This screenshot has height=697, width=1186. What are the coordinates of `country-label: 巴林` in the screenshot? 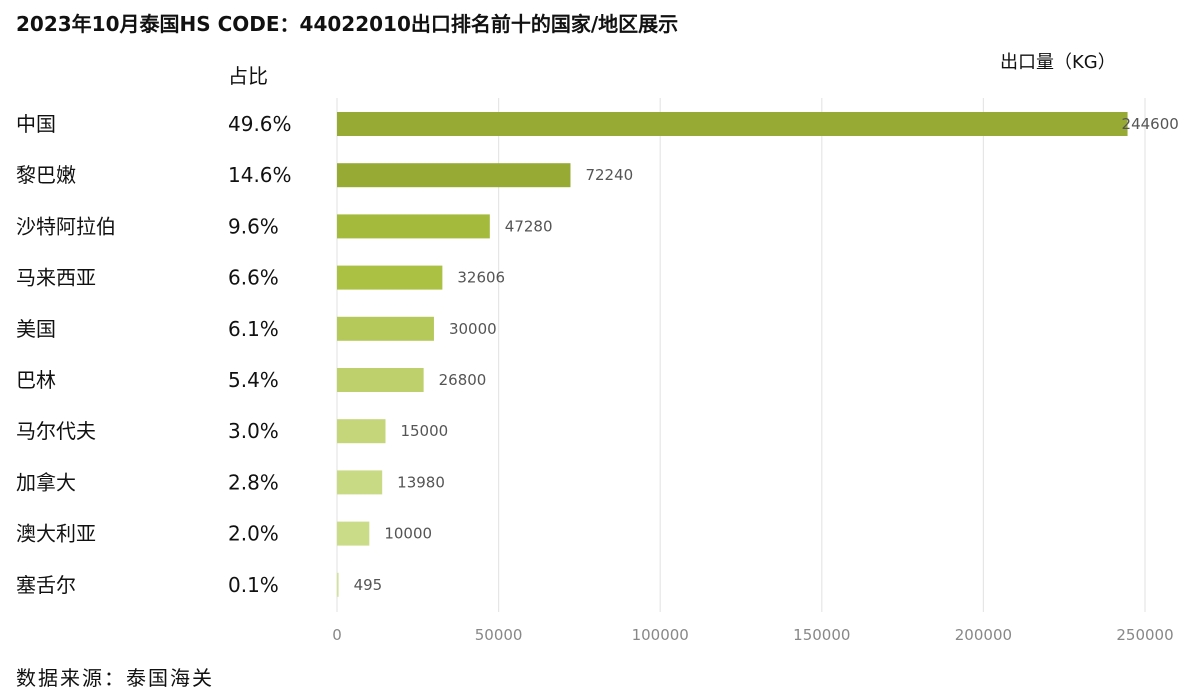 It's located at (36, 380).